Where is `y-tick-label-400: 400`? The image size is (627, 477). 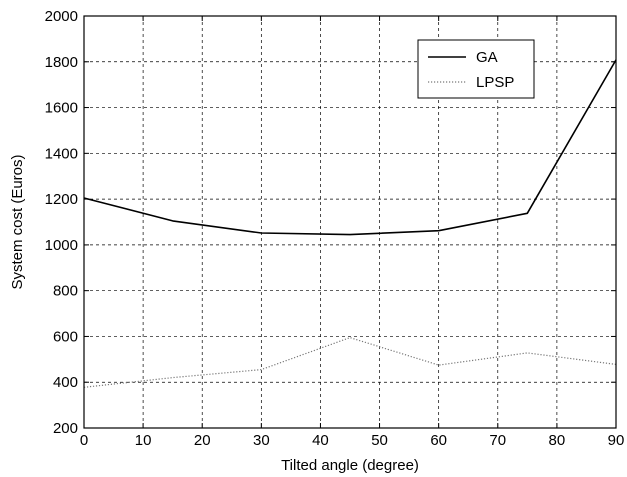
y-tick-label-400: 400 is located at coordinates (65, 382).